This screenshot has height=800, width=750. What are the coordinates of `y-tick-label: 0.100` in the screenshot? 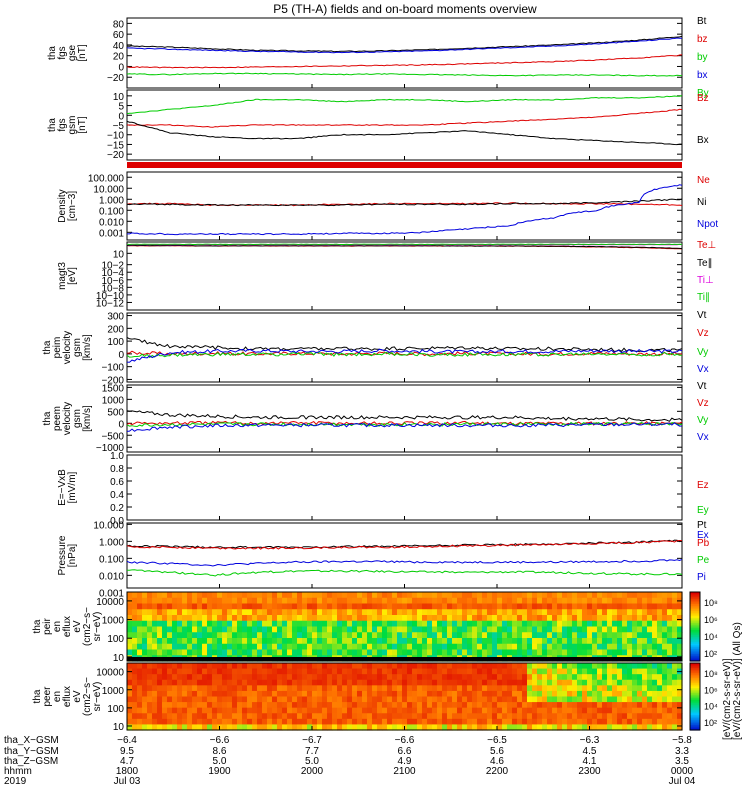 It's located at (111, 559).